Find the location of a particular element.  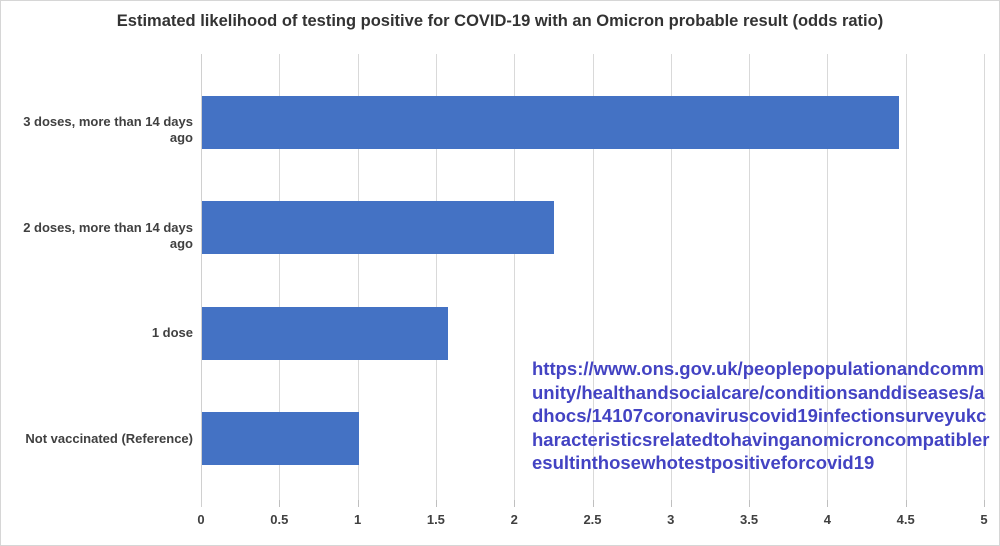

category-axis-line is located at coordinates (201, 280).